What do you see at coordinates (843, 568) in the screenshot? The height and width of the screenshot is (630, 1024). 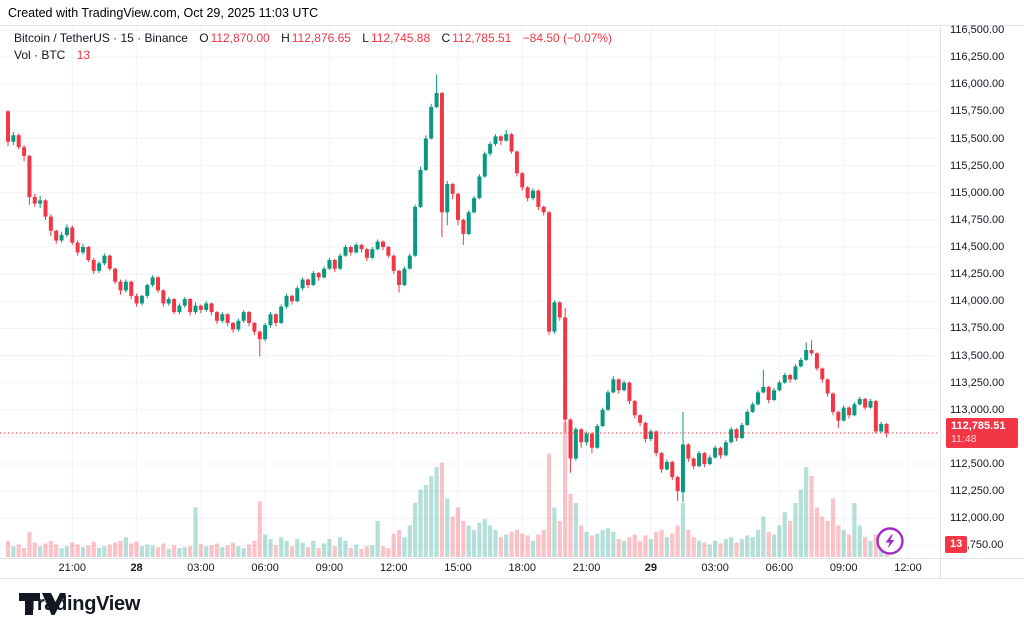 I see `time-tick-label: 09:00` at bounding box center [843, 568].